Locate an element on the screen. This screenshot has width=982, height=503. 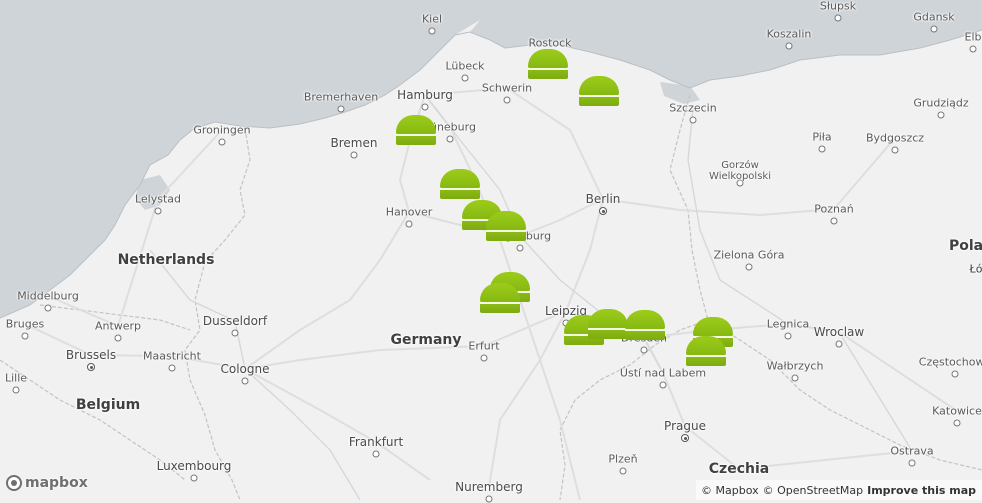
city-dot-koszalin is located at coordinates (789, 46).